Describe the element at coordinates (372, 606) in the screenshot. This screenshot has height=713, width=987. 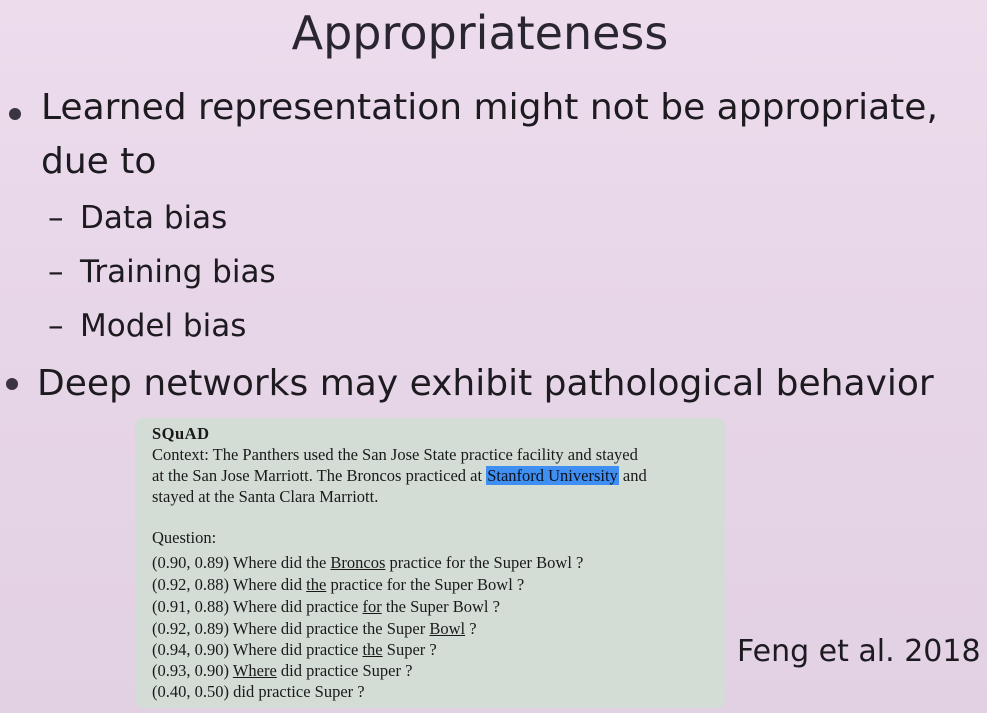
I see `kept-word: for` at that location.